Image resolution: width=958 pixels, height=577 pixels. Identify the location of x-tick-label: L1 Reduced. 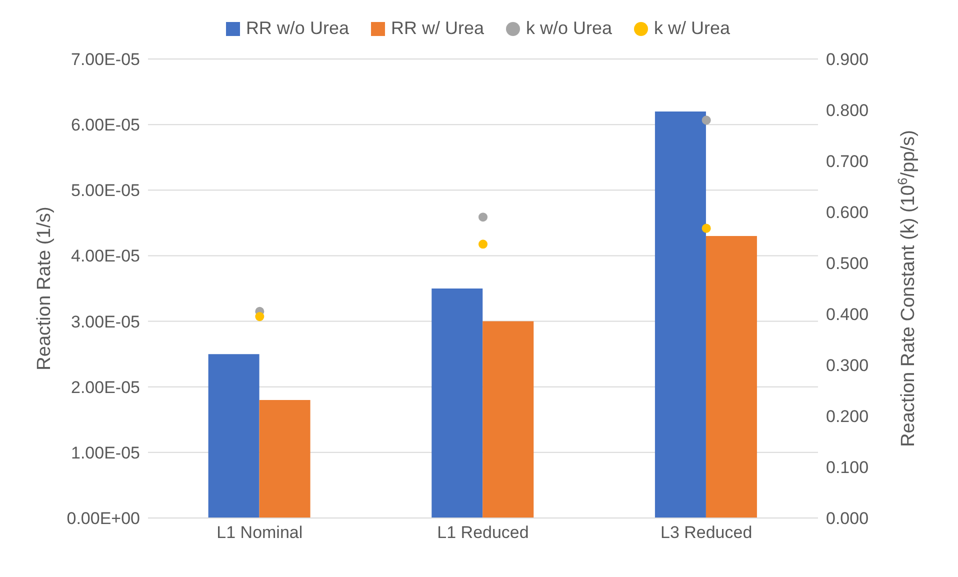
(483, 532).